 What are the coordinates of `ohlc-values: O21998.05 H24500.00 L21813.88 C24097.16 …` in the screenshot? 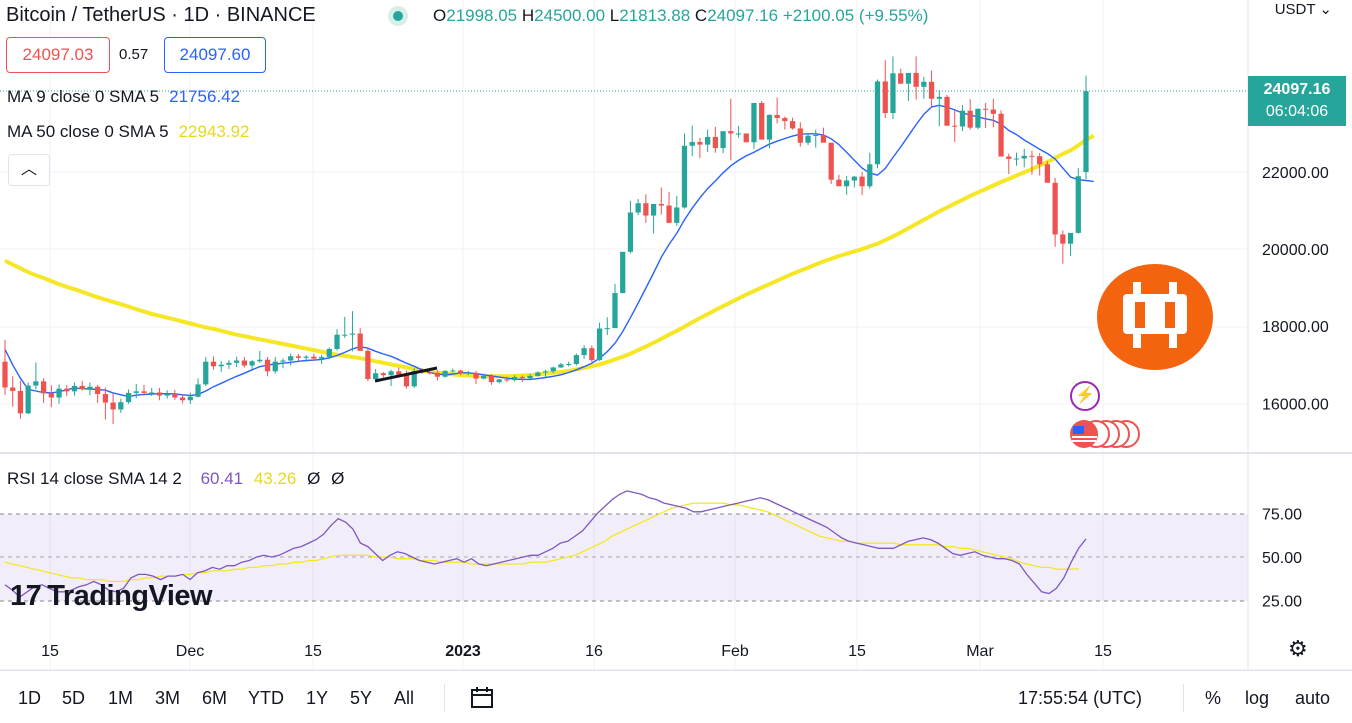 It's located at (680, 16).